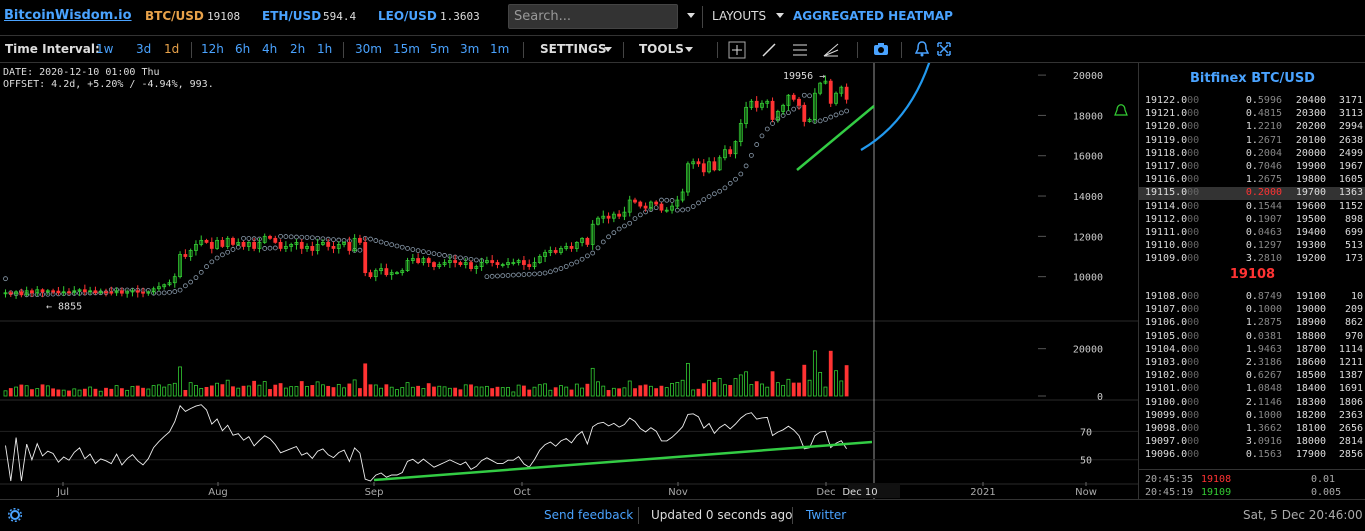  Describe the element at coordinates (1252, 78) in the screenshot. I see `order-book-title: Bitfinex BTC/USD` at that location.